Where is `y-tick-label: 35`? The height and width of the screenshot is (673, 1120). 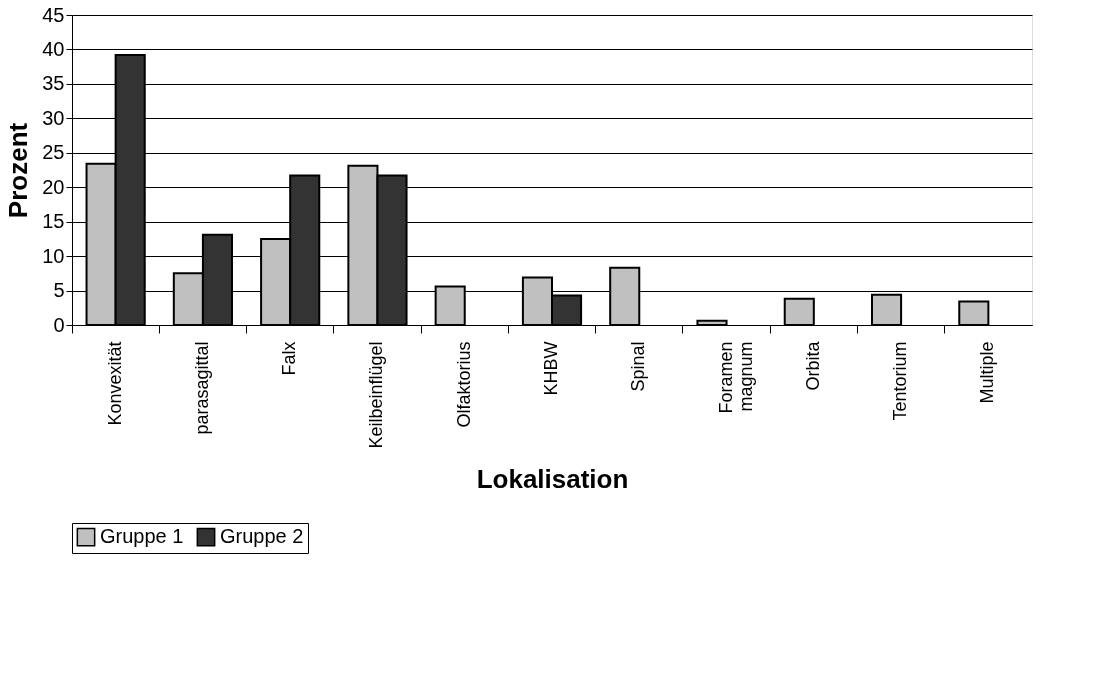
y-tick-label: 35 is located at coordinates (53, 83).